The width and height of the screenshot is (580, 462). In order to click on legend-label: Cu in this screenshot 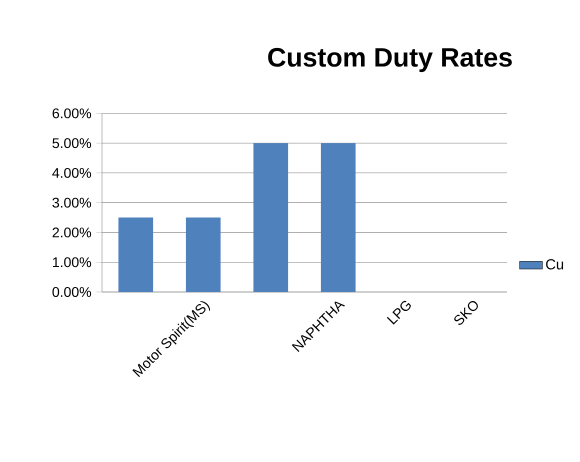, I will do `click(555, 264)`.